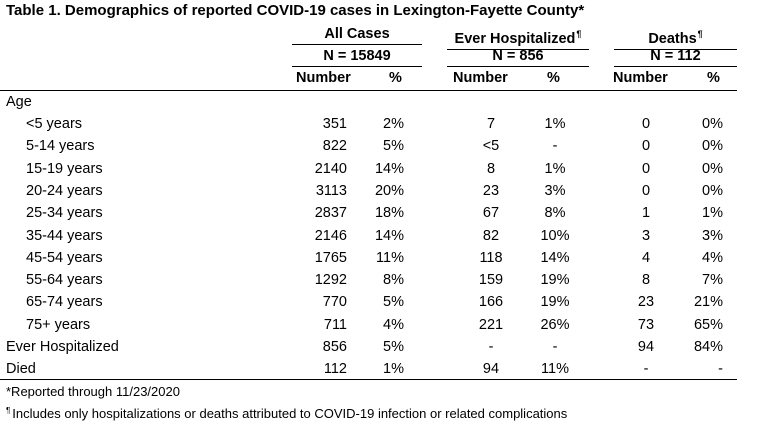  I want to click on header-rule, so click(368, 90).